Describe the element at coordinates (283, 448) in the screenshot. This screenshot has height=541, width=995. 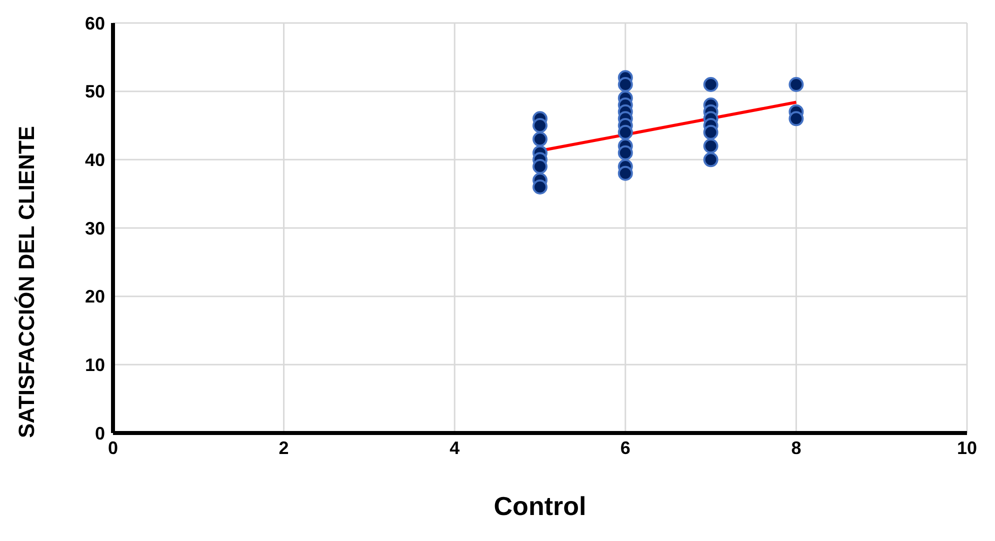
I see `x-tick-label: 2` at that location.